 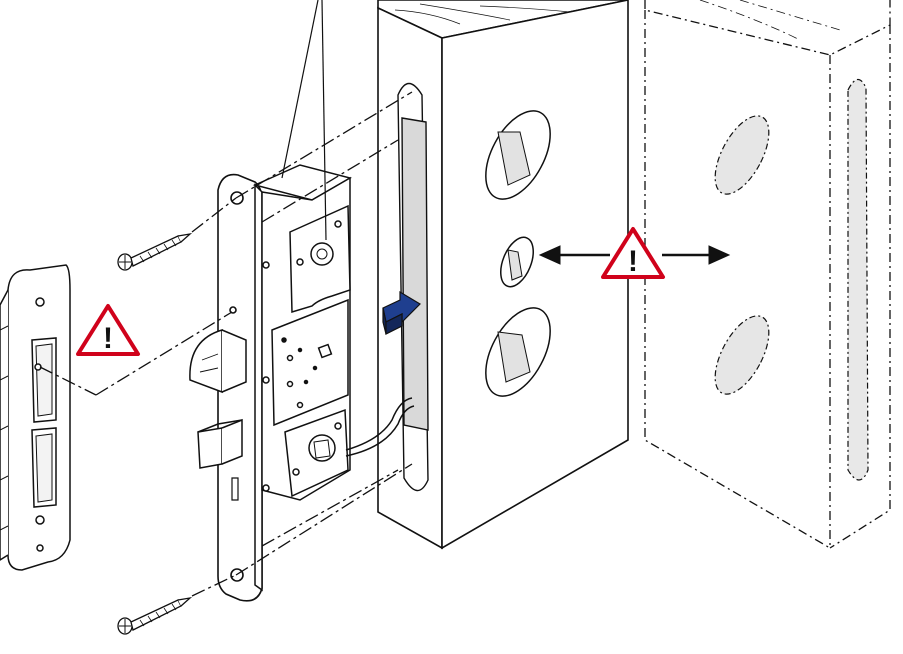 I want to click on door-hole-top, so click(x=518, y=155).